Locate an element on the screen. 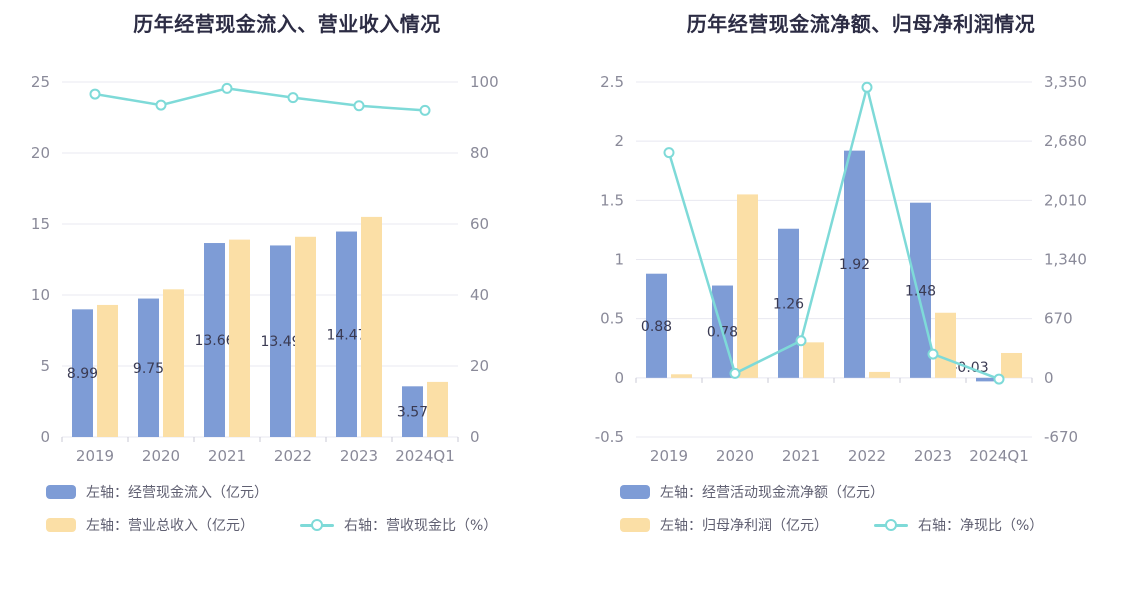 The image size is (1148, 589). bar-value-label: 9.75 is located at coordinates (148, 369).